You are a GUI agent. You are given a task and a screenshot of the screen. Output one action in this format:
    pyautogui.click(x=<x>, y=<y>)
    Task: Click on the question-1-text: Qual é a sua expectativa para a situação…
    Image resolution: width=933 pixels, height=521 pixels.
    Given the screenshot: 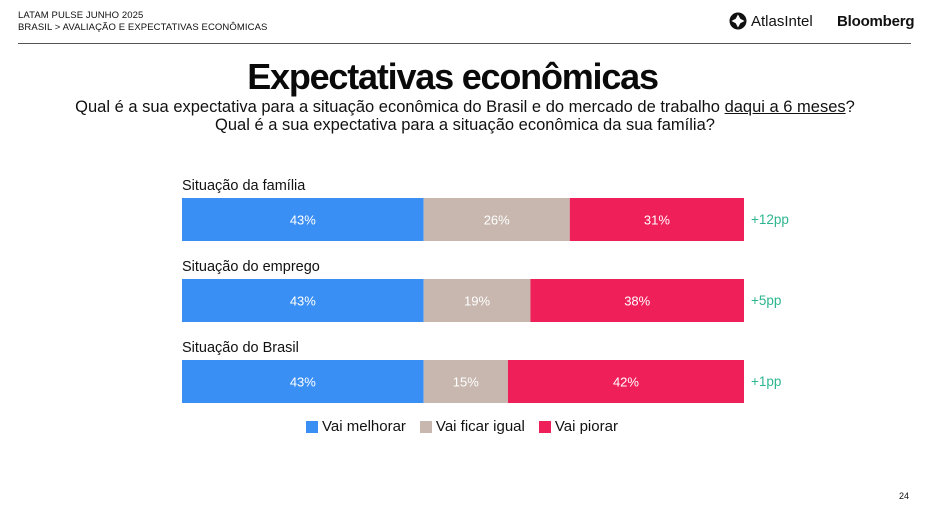 What is the action you would take?
    pyautogui.click(x=400, y=107)
    